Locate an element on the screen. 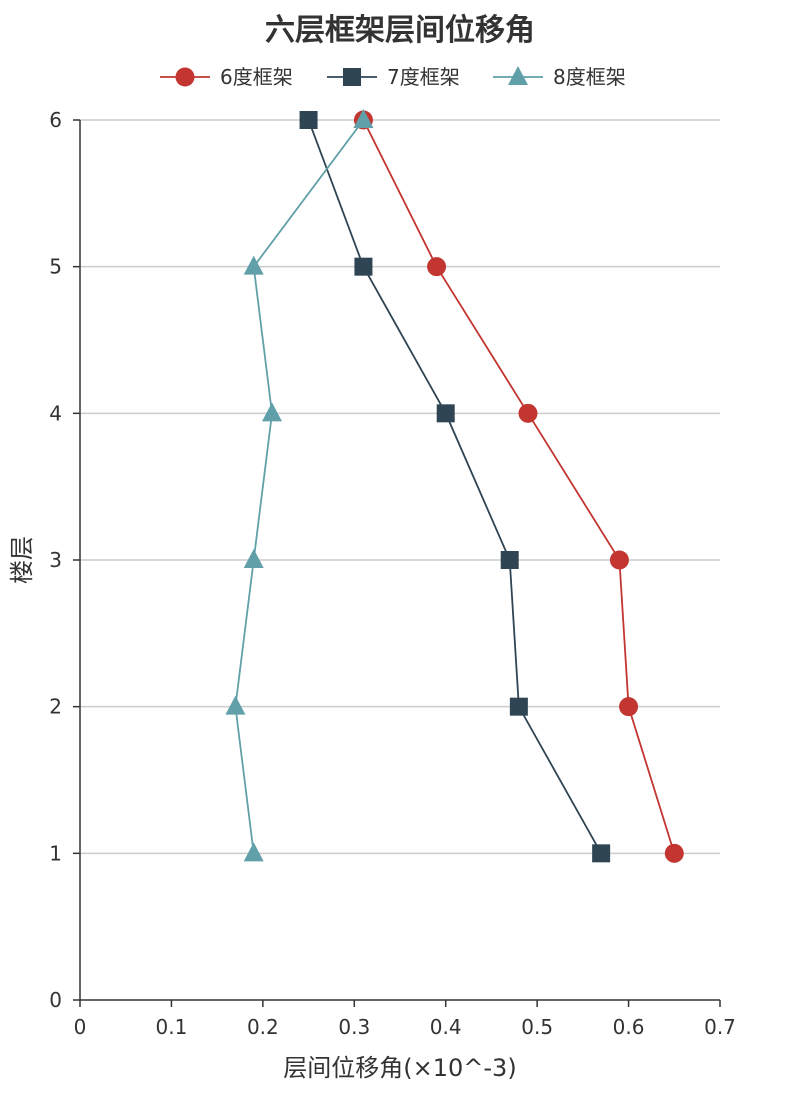 The image size is (800, 1120). legend-item-3: 8度框架 is located at coordinates (559, 77).